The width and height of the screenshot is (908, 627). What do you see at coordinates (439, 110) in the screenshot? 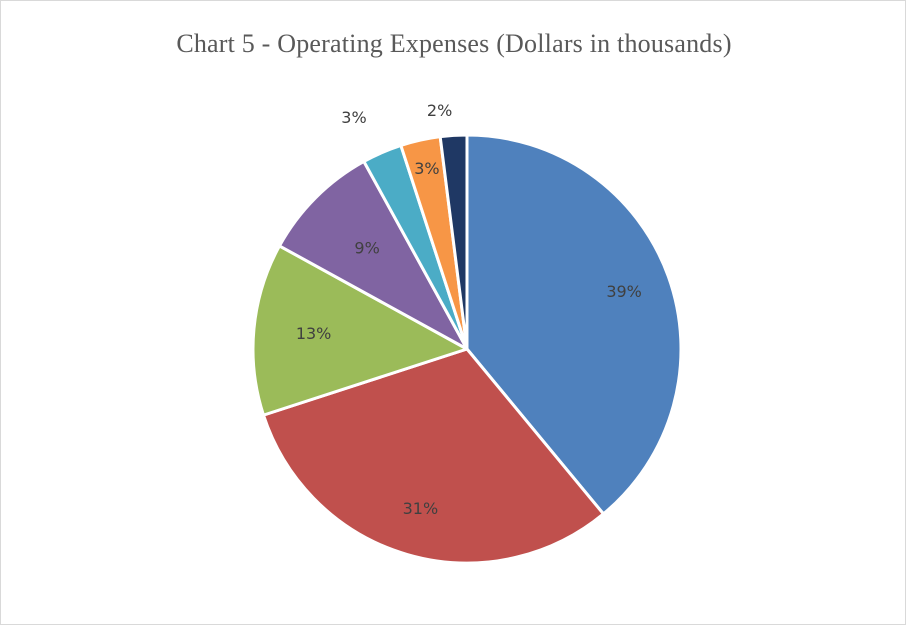
I see `slice-label: 2%` at bounding box center [439, 110].